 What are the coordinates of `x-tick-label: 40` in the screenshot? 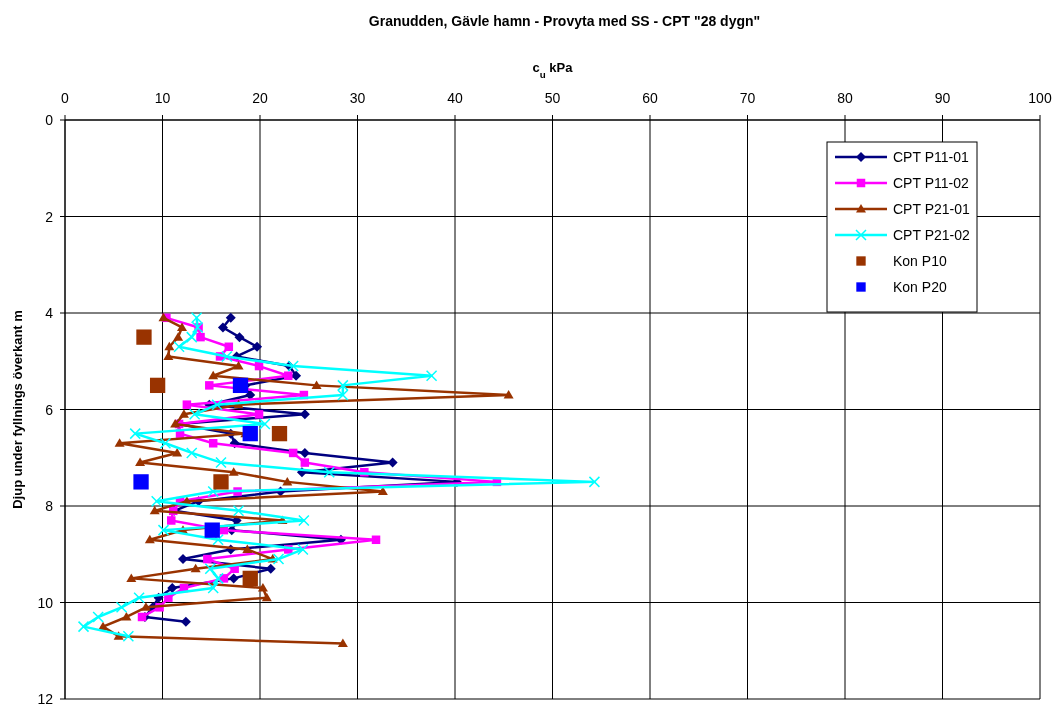 It's located at (455, 98).